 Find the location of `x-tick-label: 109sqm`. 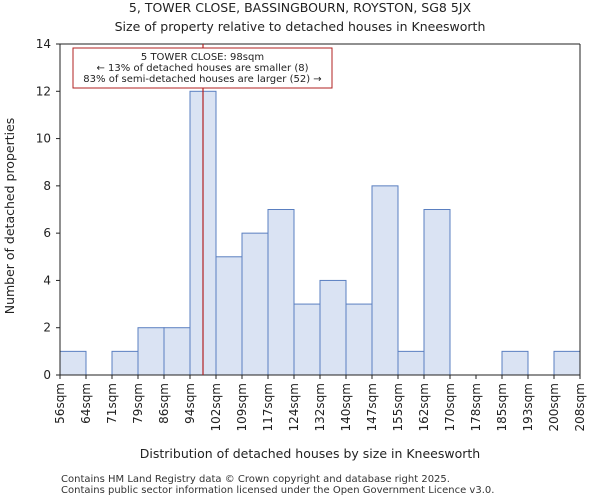

x-tick-label: 109sqm is located at coordinates (242, 407).